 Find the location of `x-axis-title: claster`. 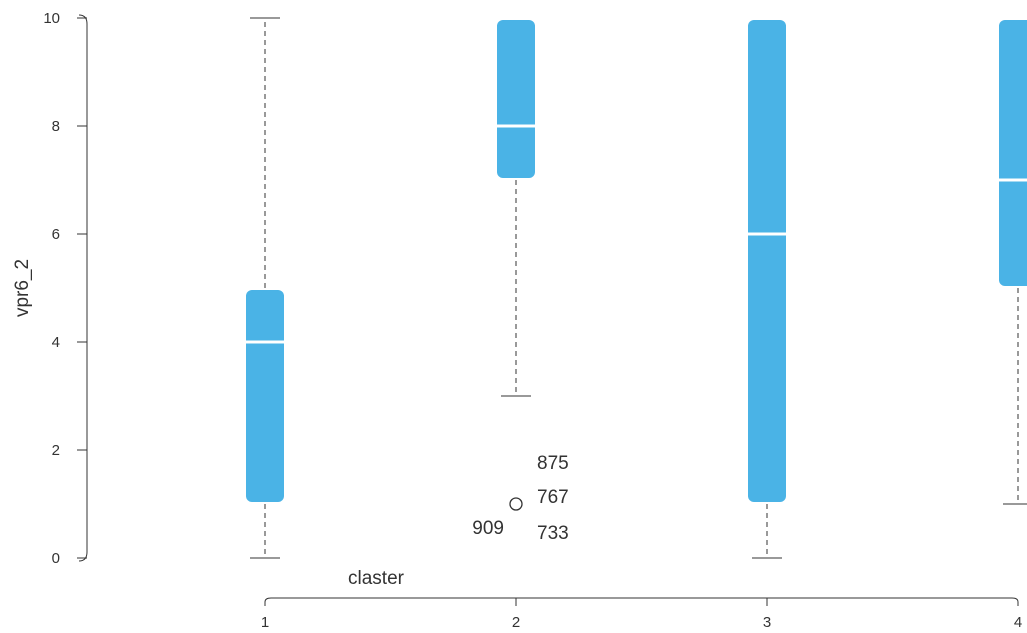

x-axis-title: claster is located at coordinates (376, 578).